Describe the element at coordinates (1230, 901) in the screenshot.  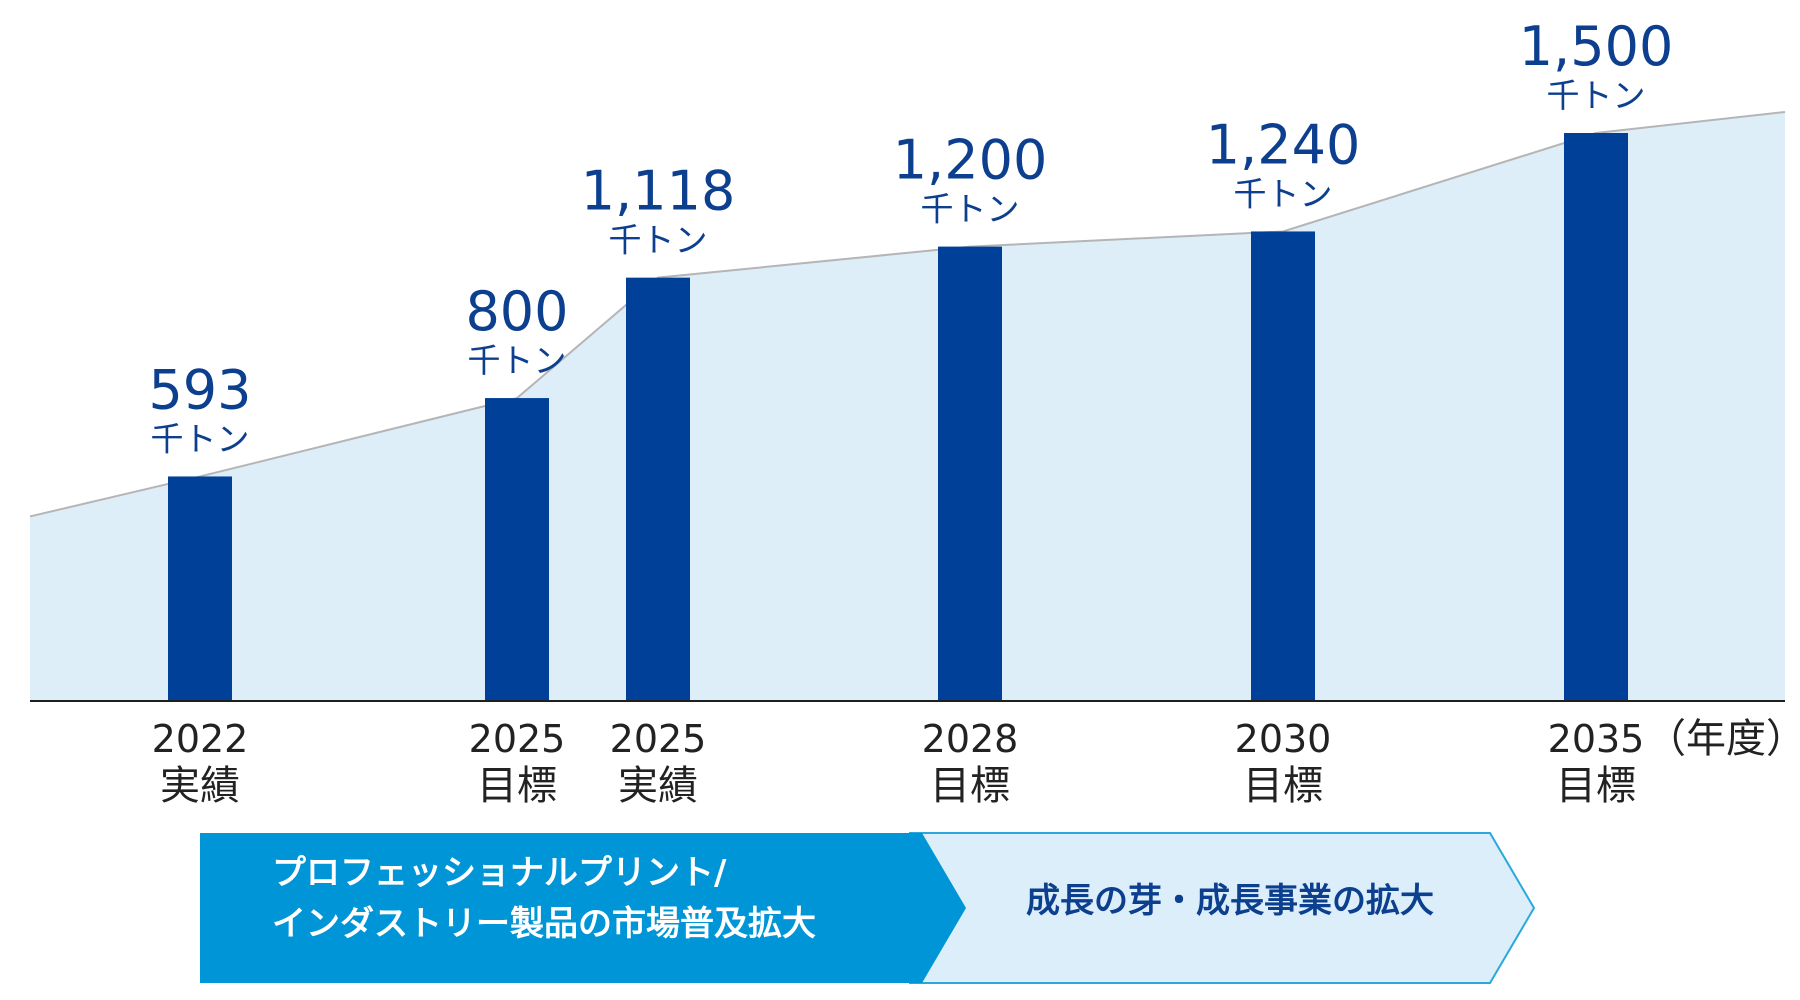
I see `phase-growth-line-1: 成長の芽・成長事業の拡大` at that location.